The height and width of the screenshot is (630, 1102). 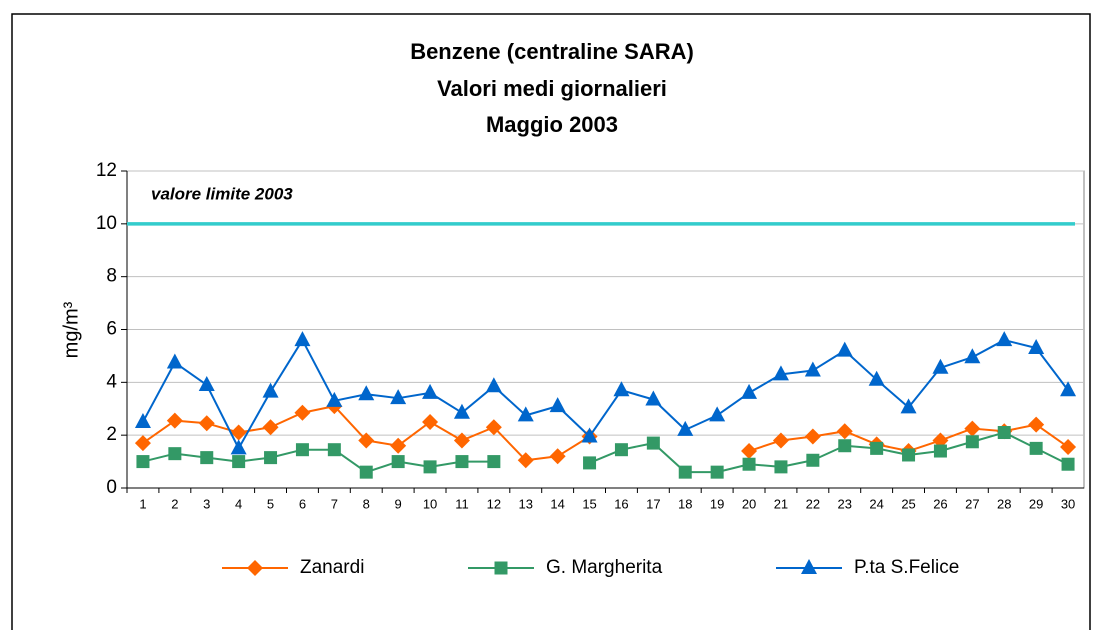 What do you see at coordinates (222, 193) in the screenshot?
I see `reference-label: valore limite 2003` at bounding box center [222, 193].